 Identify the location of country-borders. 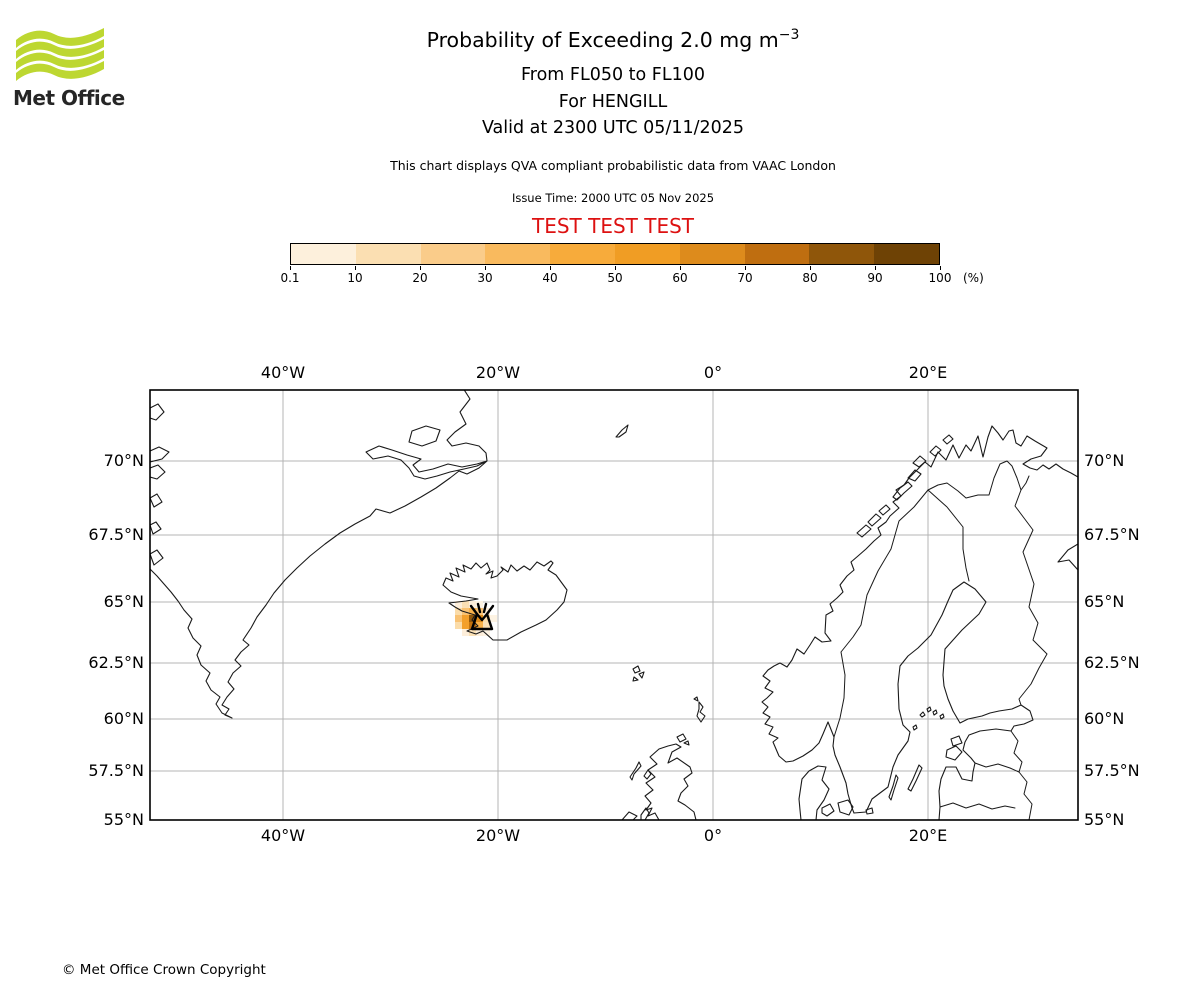
(940, 640).